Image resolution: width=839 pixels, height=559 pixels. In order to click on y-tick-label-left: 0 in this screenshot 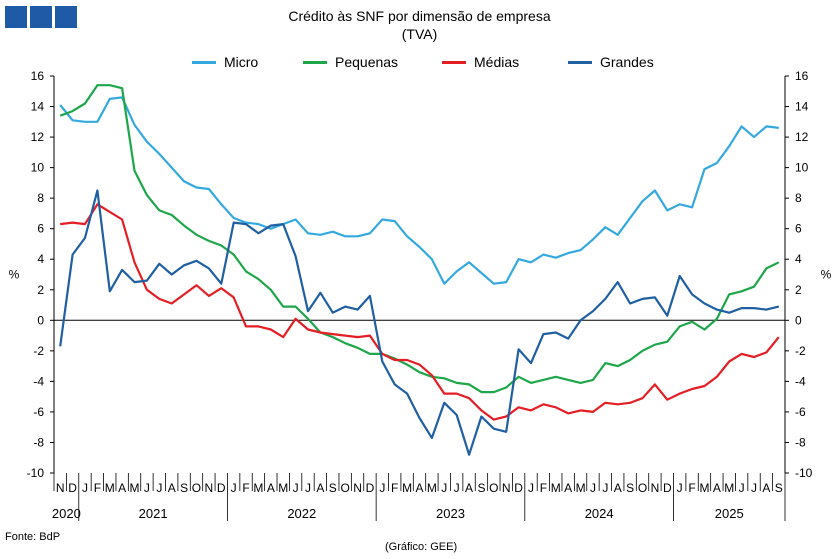, I will do `click(40, 320)`.